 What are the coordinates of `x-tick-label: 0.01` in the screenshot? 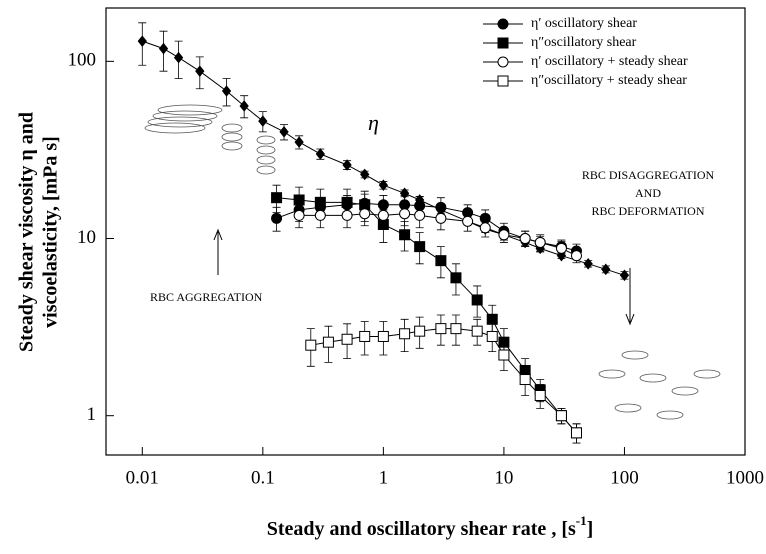 It's located at (142, 477).